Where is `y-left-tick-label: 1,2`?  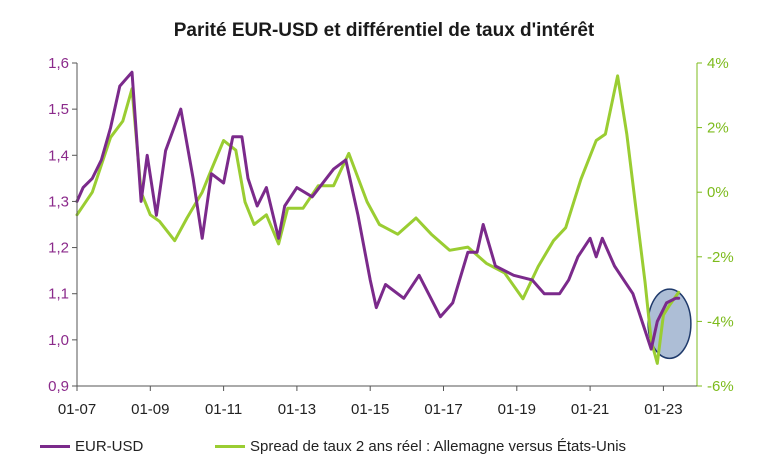
y-left-tick-label: 1,2 is located at coordinates (58, 248).